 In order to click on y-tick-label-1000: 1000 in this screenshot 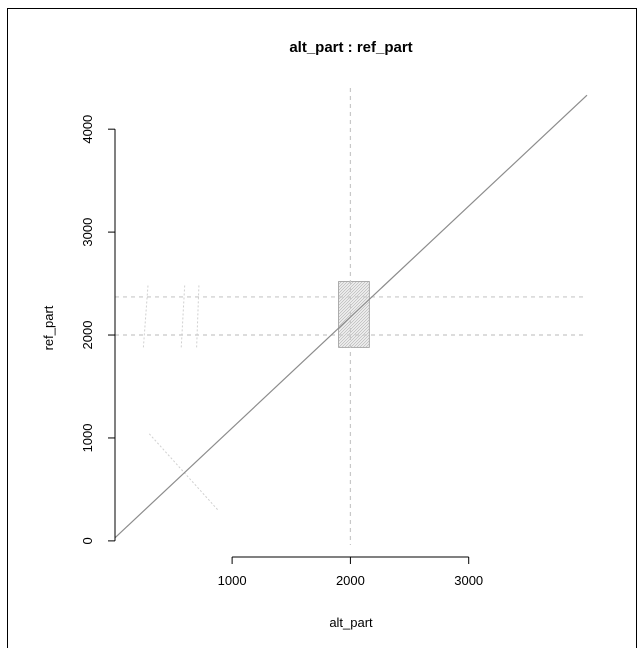, I will do `click(87, 437)`.